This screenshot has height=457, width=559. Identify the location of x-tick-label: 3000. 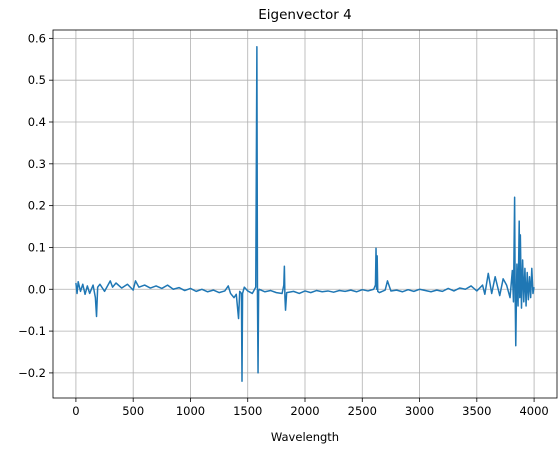
(419, 411).